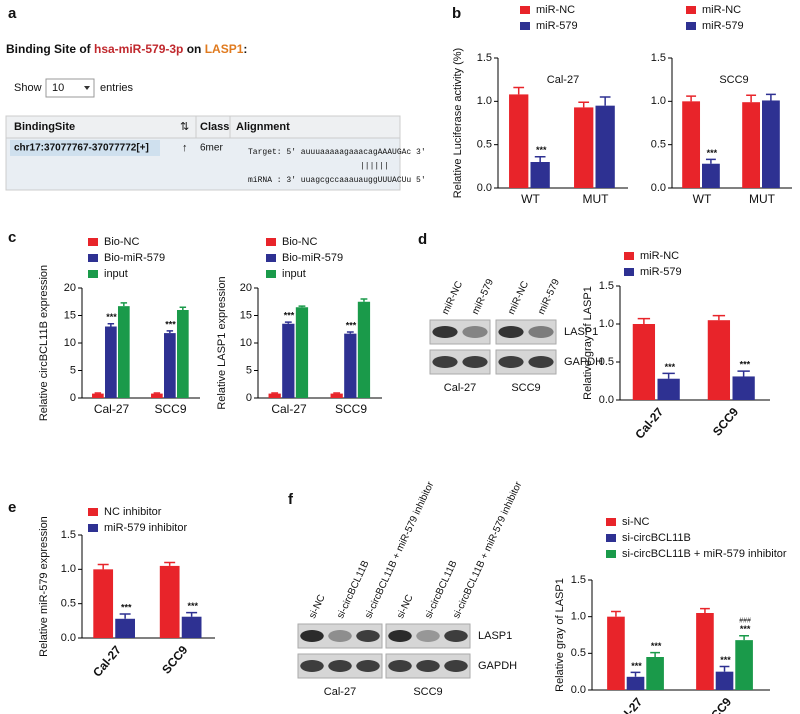 The height and width of the screenshot is (714, 800). Describe the element at coordinates (184, 127) in the screenshot. I see `sort-icon: ⇅` at that location.